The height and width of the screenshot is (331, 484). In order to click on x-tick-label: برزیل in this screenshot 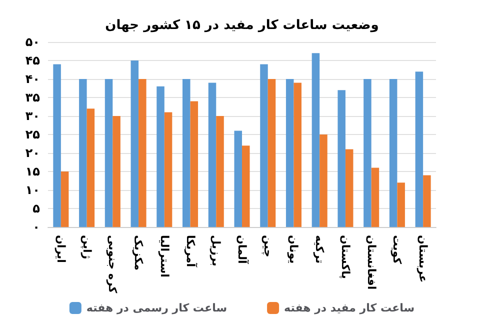, I will do `click(216, 250)`.